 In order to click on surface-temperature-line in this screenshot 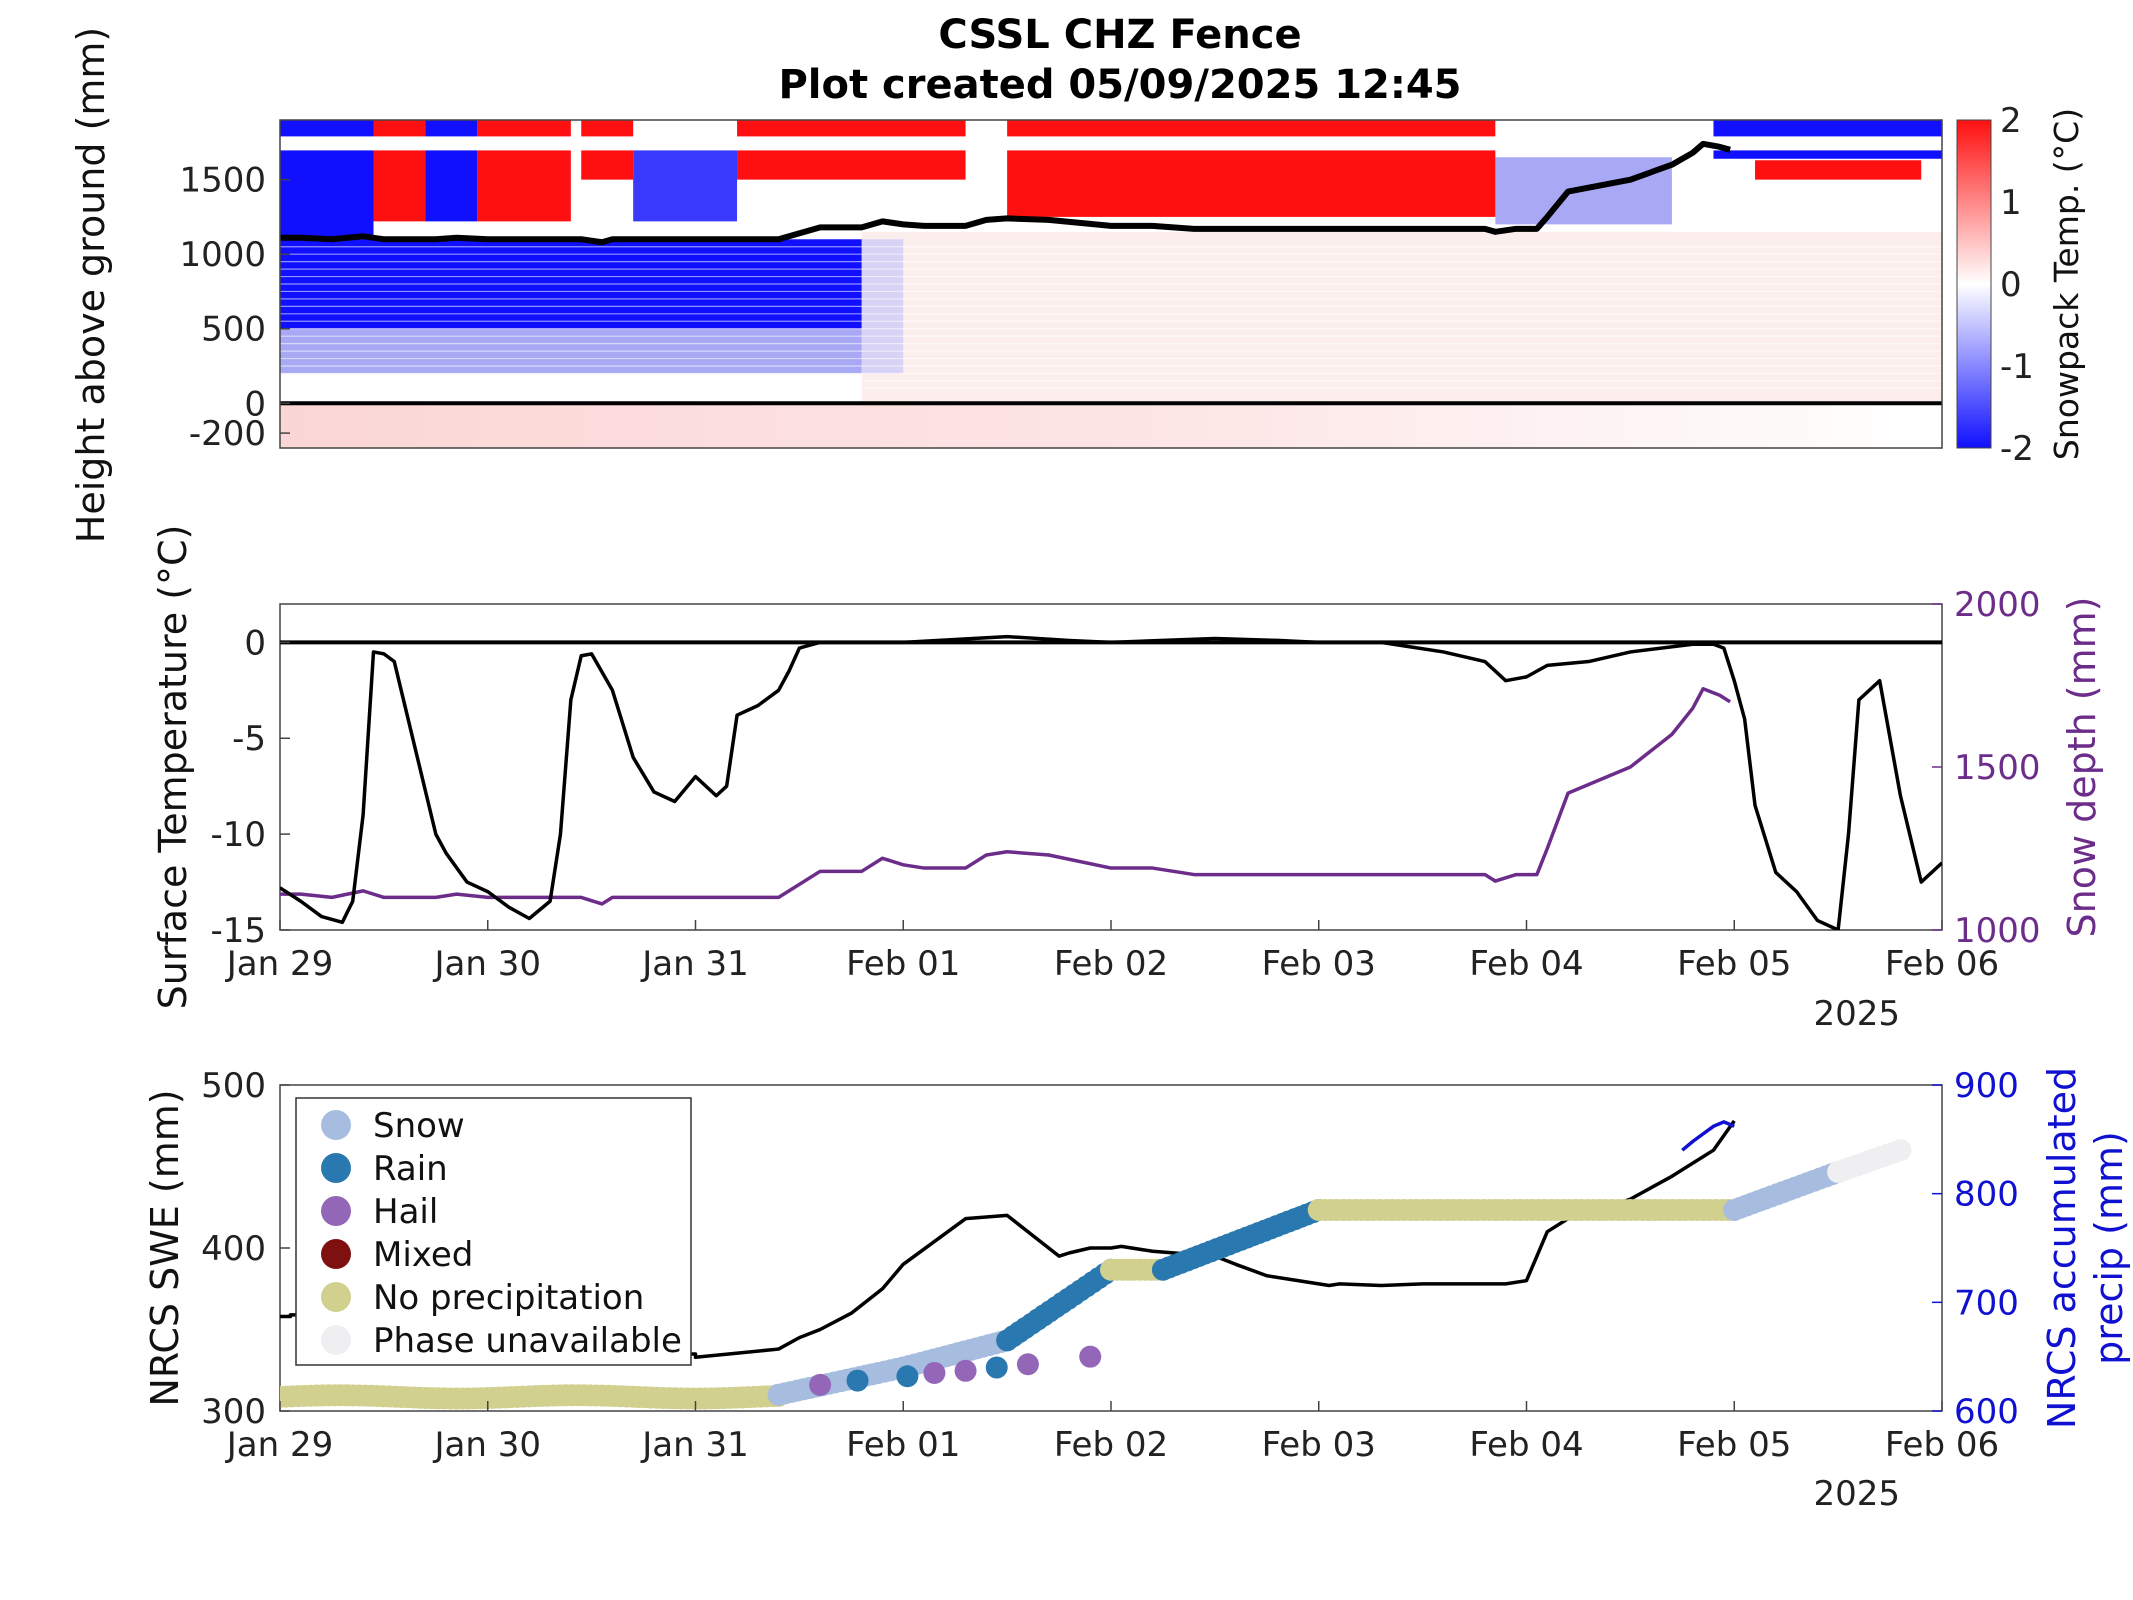, I will do `click(1111, 782)`.